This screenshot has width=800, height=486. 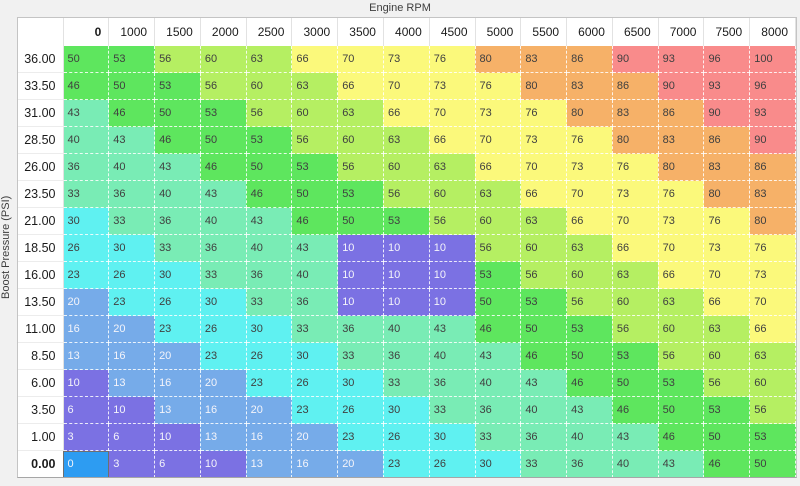 I want to click on cell-r15c2: 6, so click(x=177, y=463).